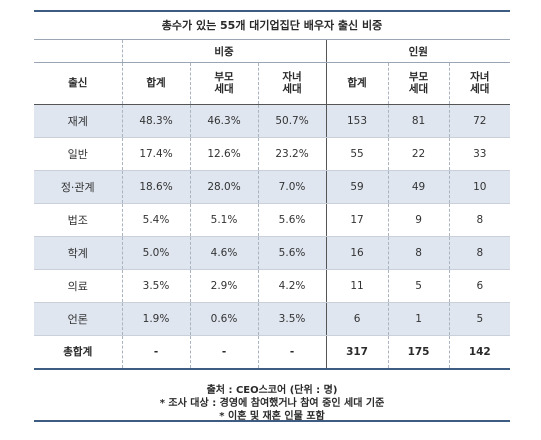 The height and width of the screenshot is (440, 541). What do you see at coordinates (78, 121) in the screenshot?
I see `row-label: 재계` at bounding box center [78, 121].